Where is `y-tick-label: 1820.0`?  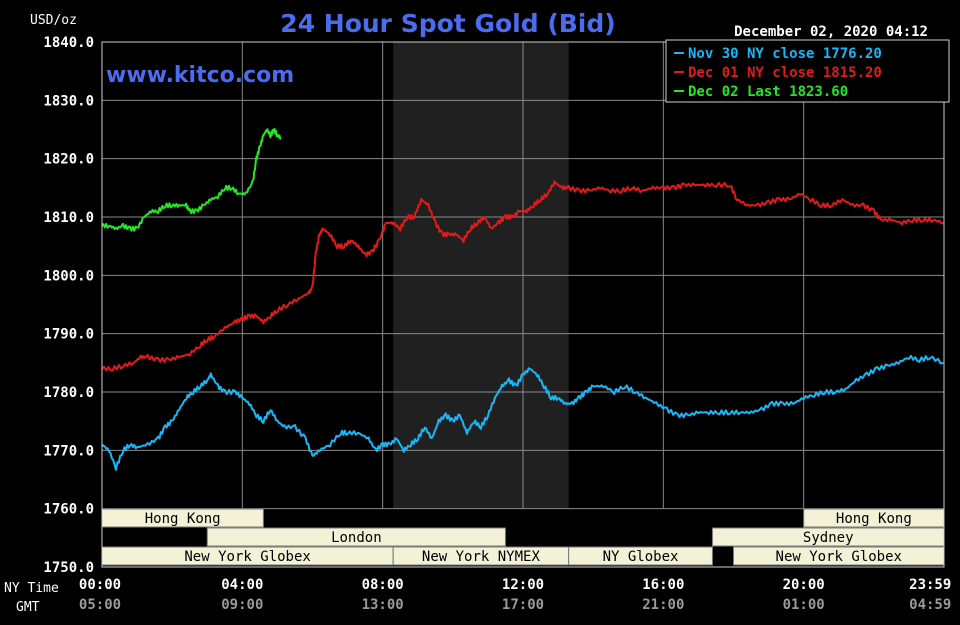
y-tick-label: 1820.0 is located at coordinates (68, 160).